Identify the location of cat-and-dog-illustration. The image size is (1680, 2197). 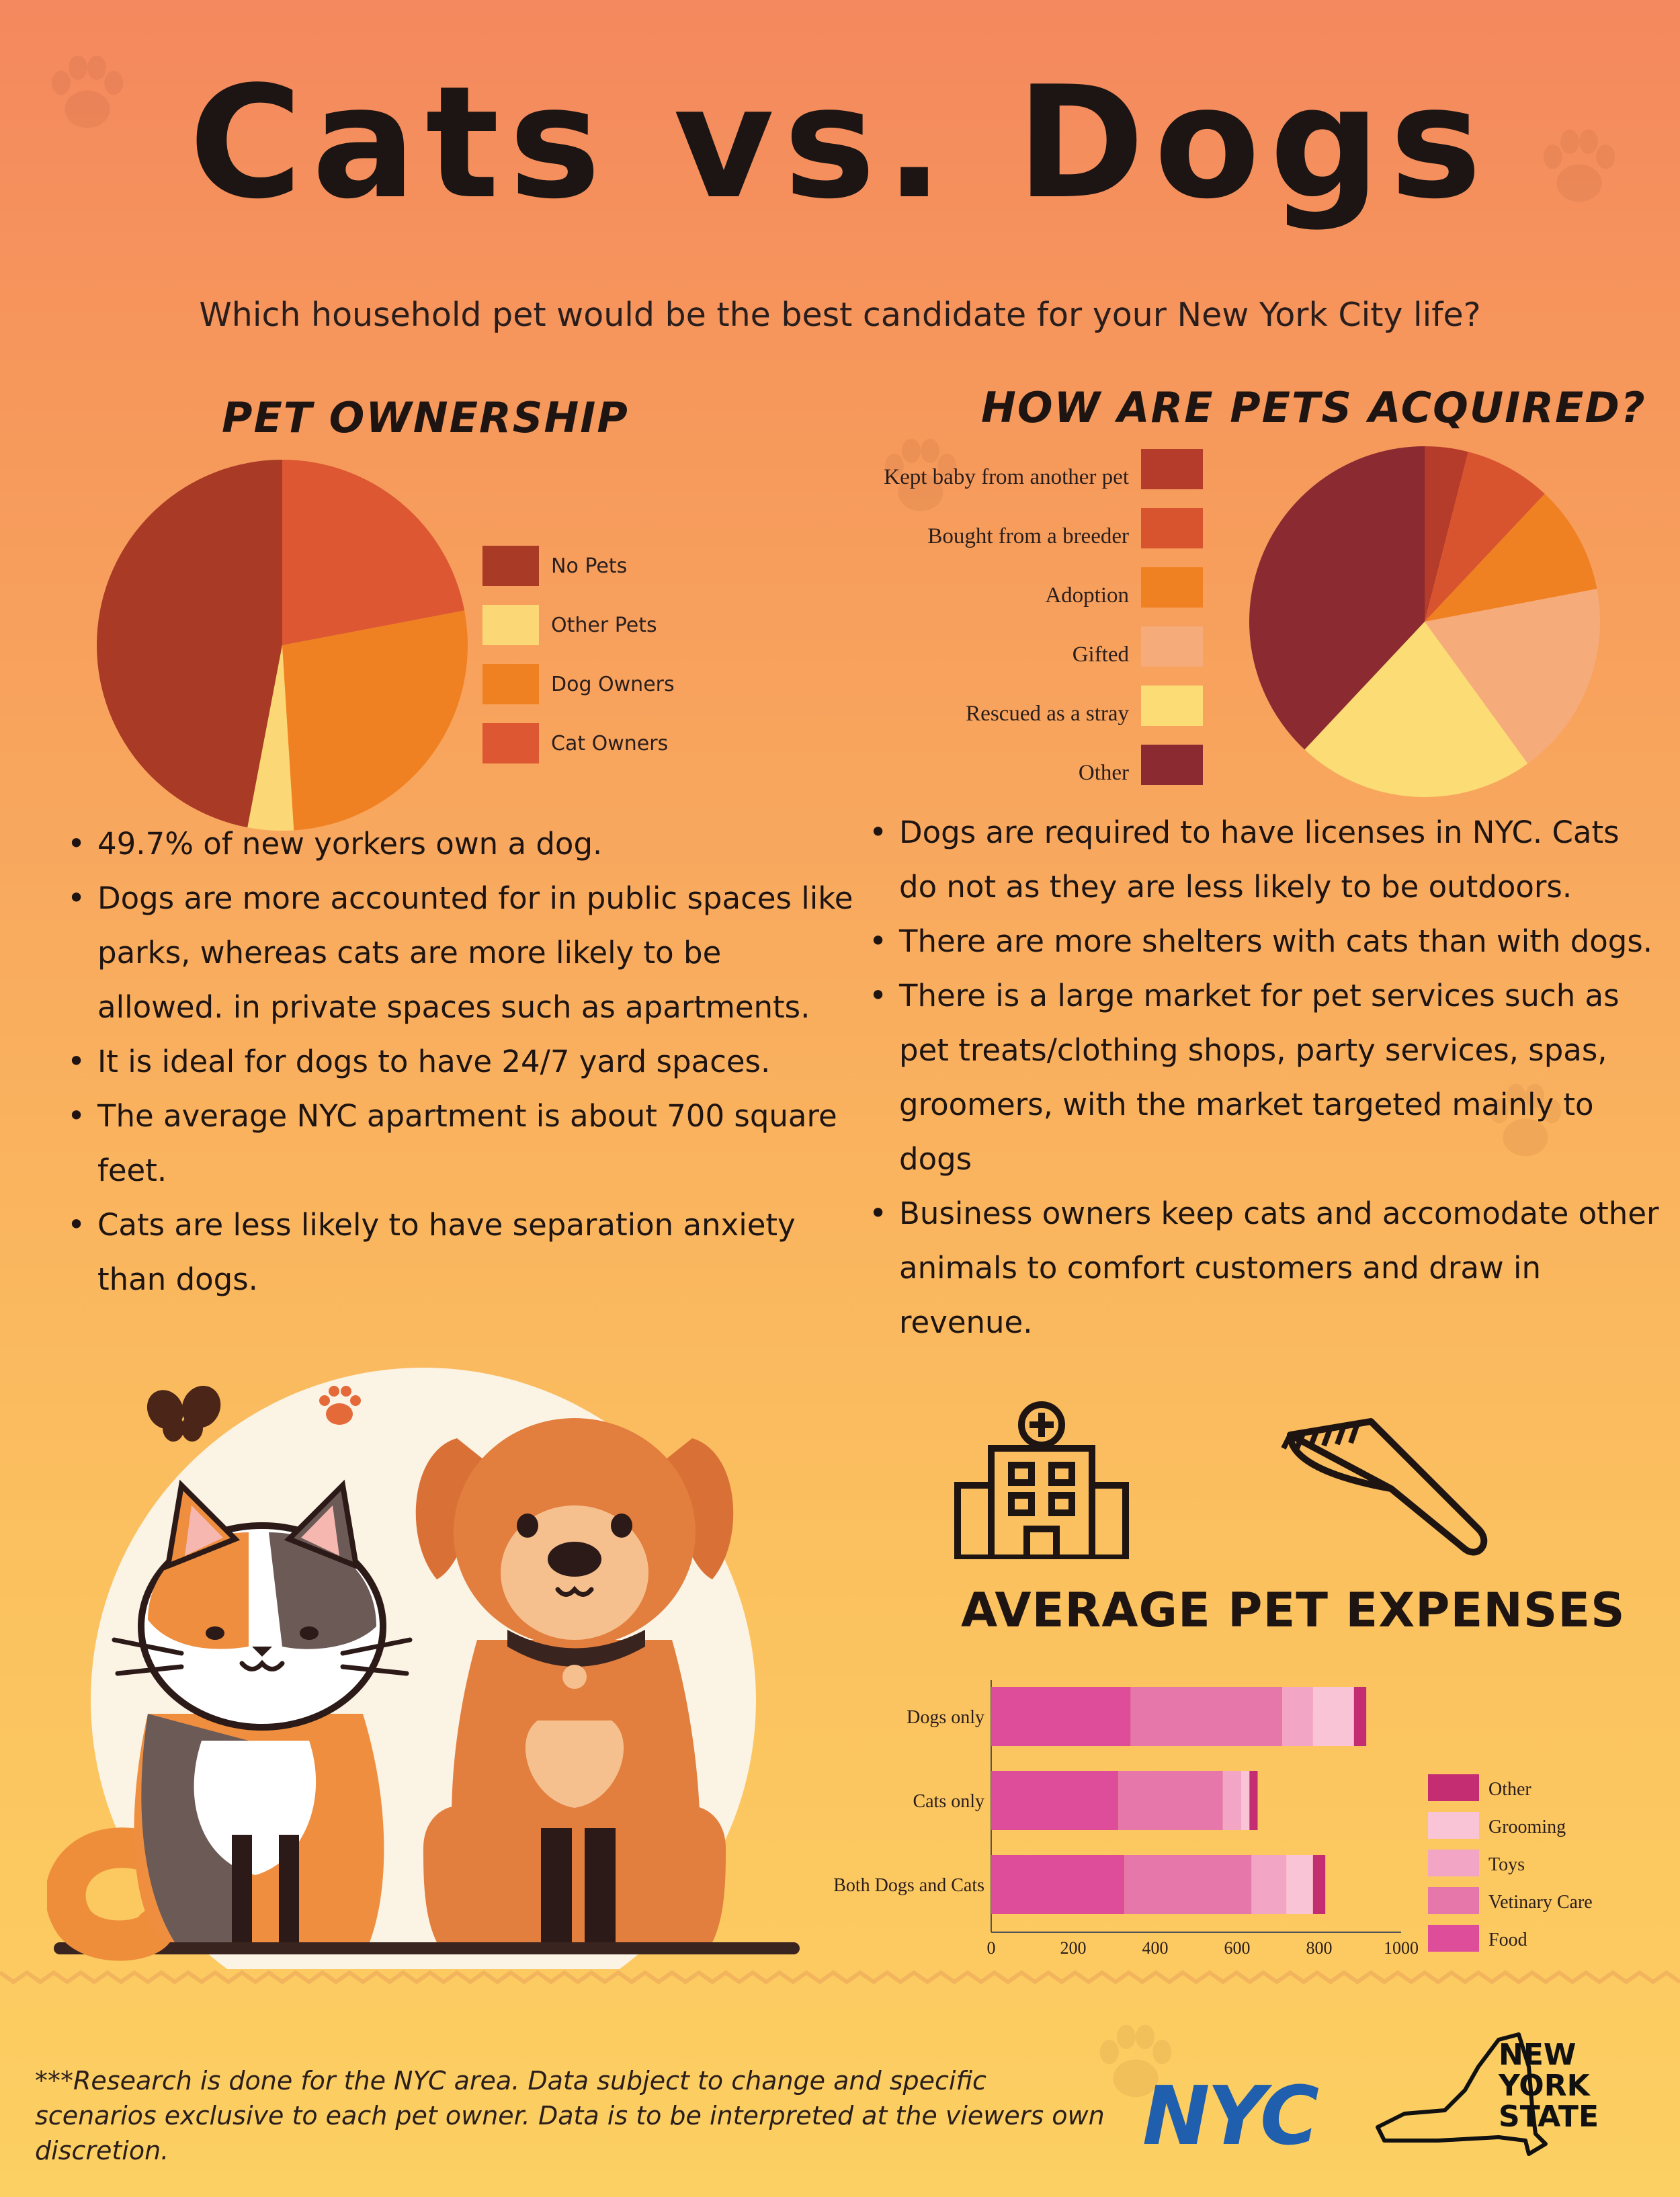
(424, 1668).